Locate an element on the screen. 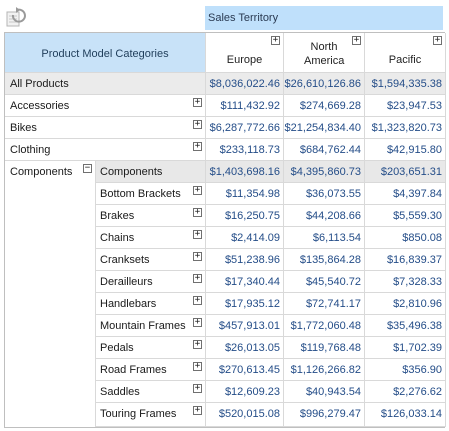 The width and height of the screenshot is (449, 431). value-cell: $44,208.66 is located at coordinates (324, 216).